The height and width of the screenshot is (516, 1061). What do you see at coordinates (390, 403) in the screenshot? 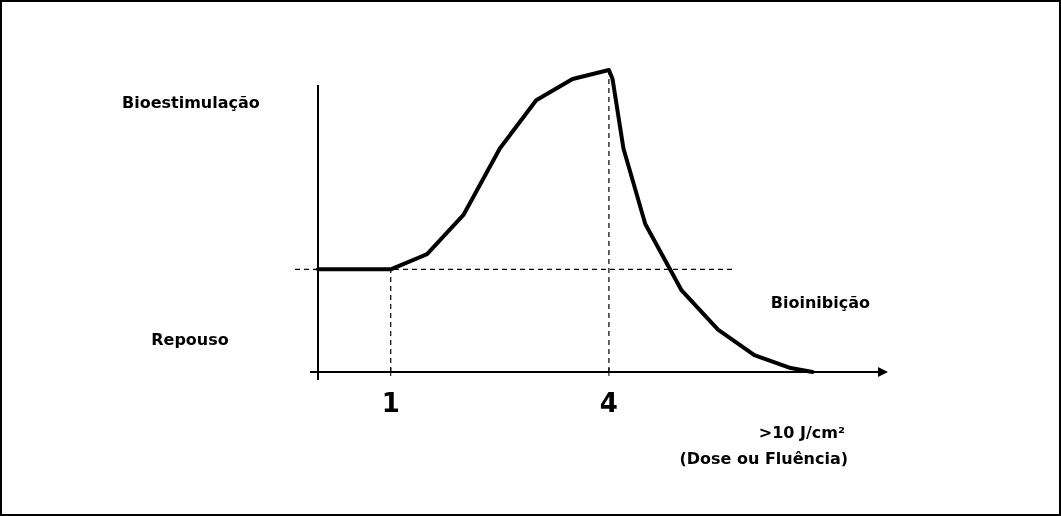
I see `x-tick-label: 1` at bounding box center [390, 403].